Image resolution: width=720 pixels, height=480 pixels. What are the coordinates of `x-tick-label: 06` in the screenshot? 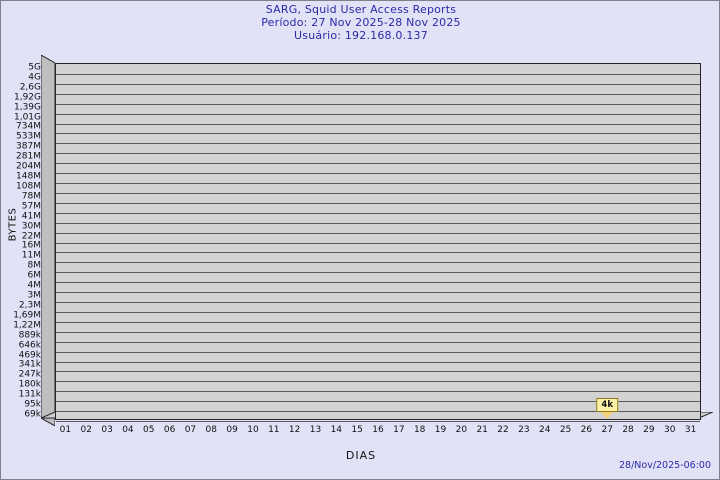 It's located at (169, 430).